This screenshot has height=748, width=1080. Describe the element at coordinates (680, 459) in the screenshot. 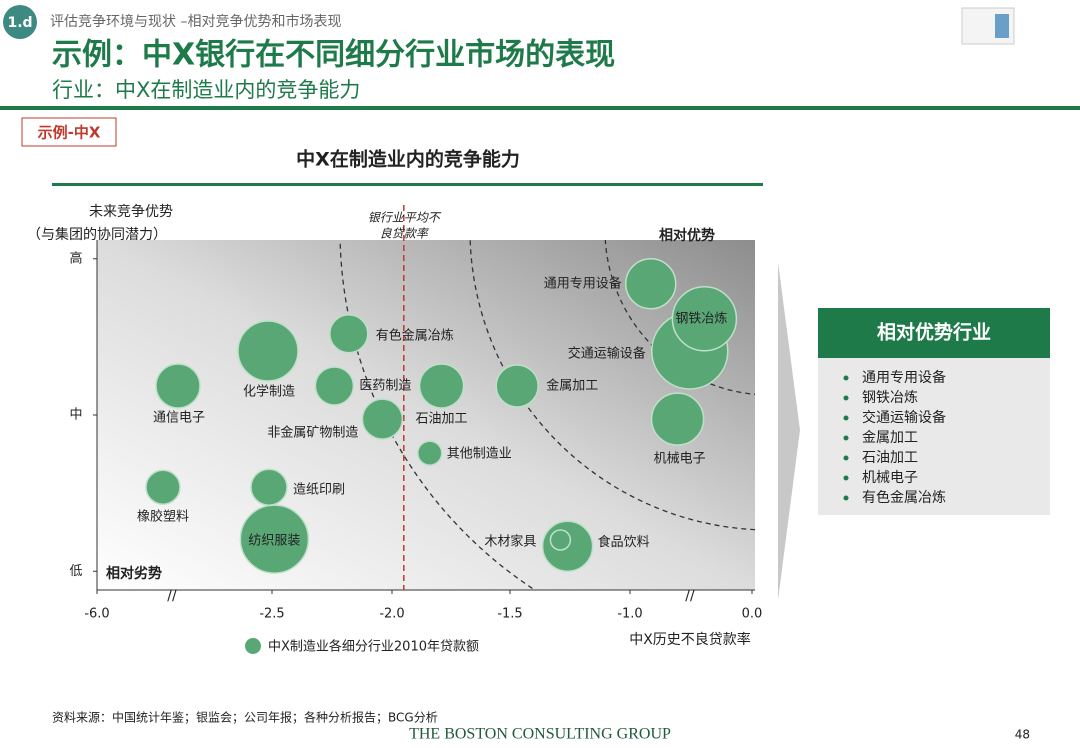

I see `bubble-label: 机械电子` at that location.